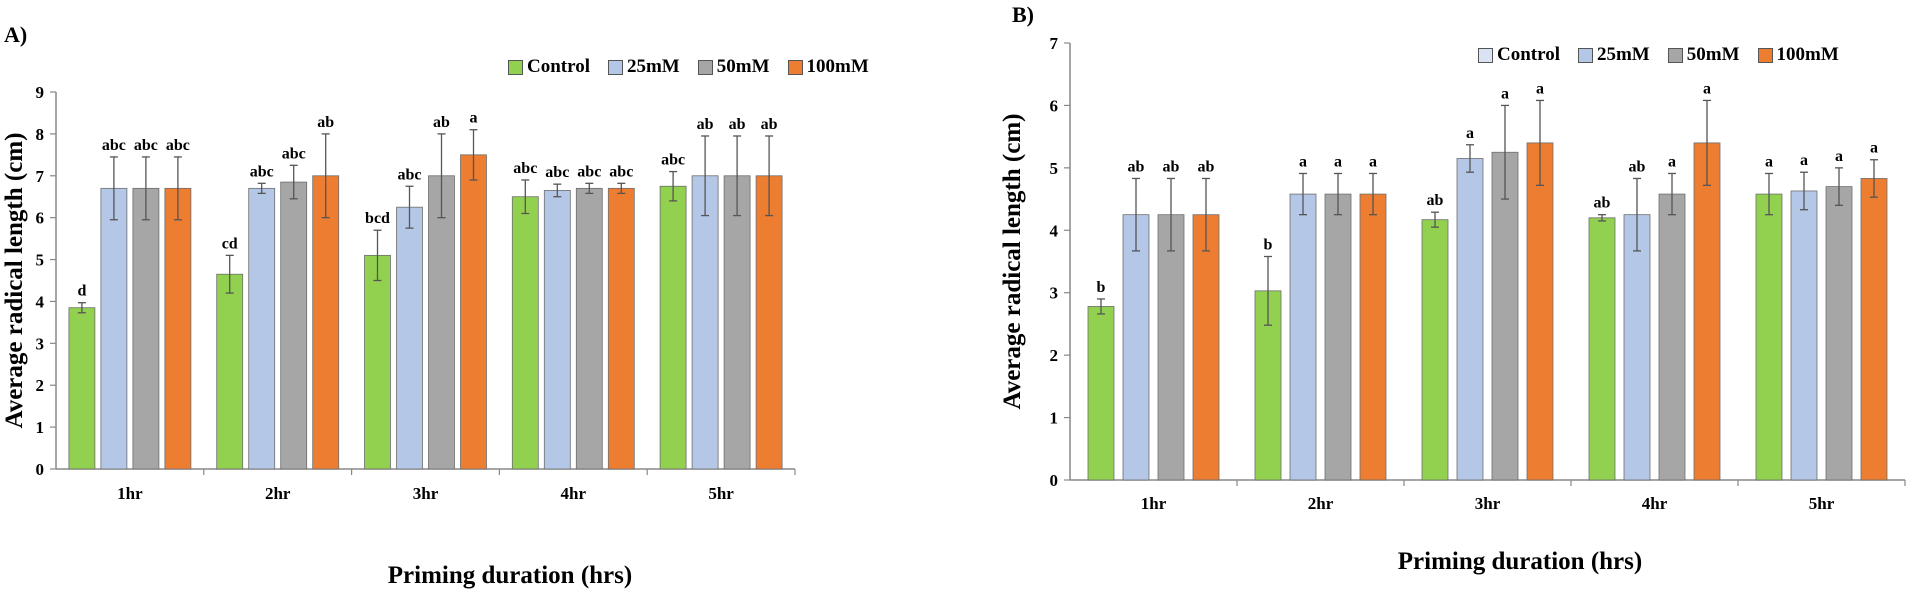 The image size is (1927, 597). I want to click on y-tick-label: 2, so click(40, 385).